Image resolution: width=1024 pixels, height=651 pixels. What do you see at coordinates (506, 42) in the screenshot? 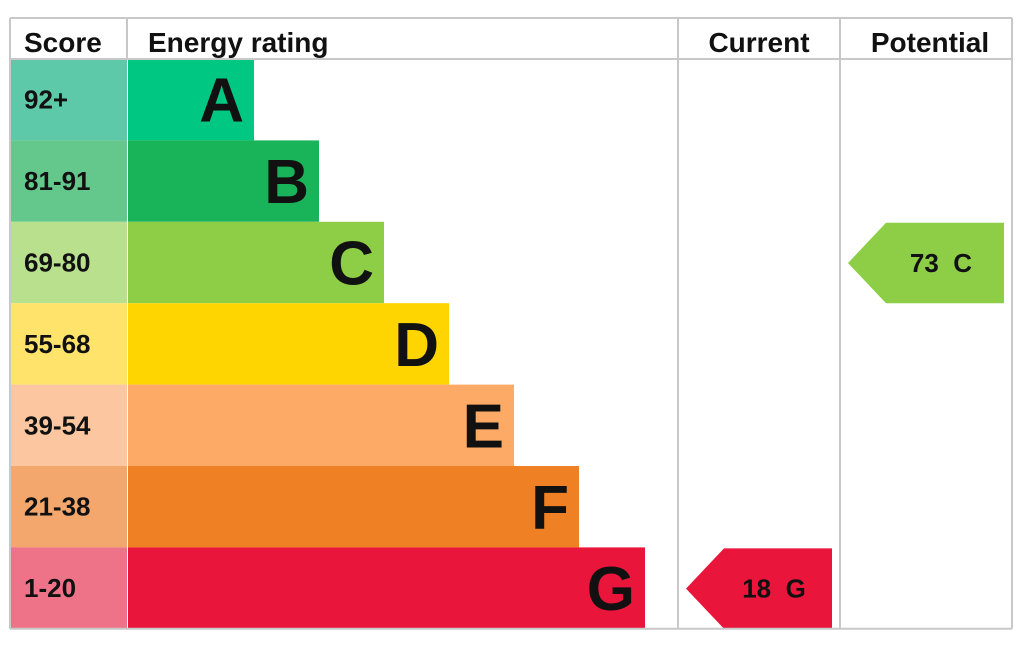
I see `header-row: Score Energy rating Current Potential` at bounding box center [506, 42].